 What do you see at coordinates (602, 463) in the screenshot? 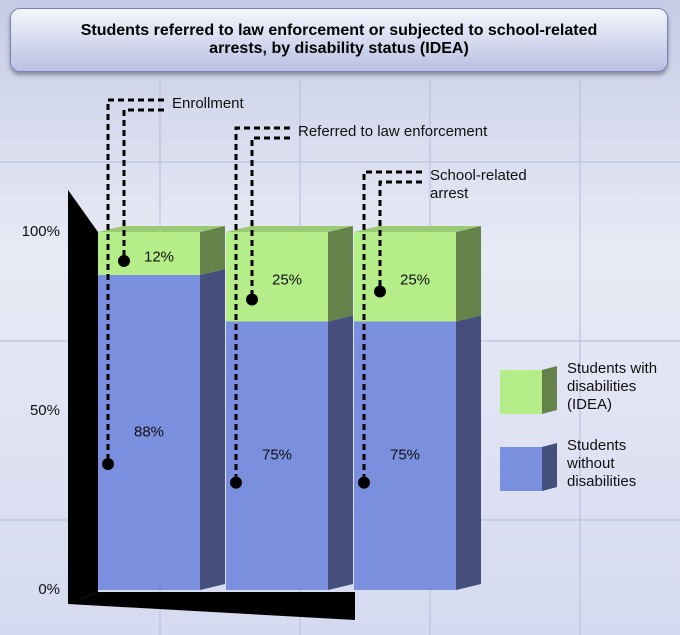
I see `legend-label: Students without disabilities` at bounding box center [602, 463].